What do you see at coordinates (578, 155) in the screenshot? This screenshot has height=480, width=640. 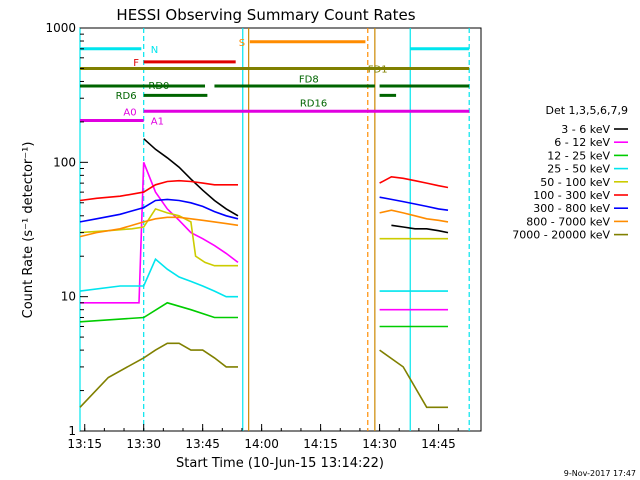 I see `legend-label-2: 12 - 25 keV` at bounding box center [578, 155].